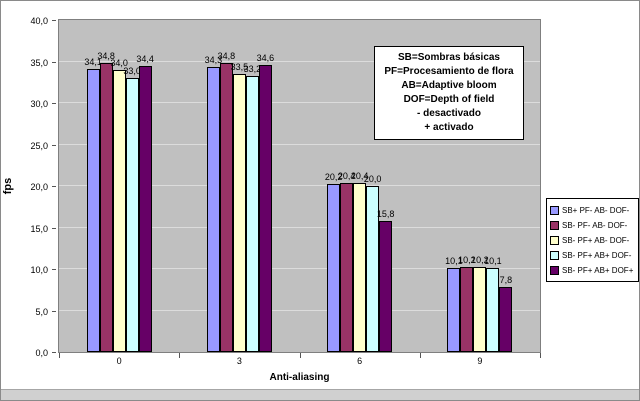  What do you see at coordinates (39, 228) in the screenshot?
I see `y-tick-label: 15,0` at bounding box center [39, 228].